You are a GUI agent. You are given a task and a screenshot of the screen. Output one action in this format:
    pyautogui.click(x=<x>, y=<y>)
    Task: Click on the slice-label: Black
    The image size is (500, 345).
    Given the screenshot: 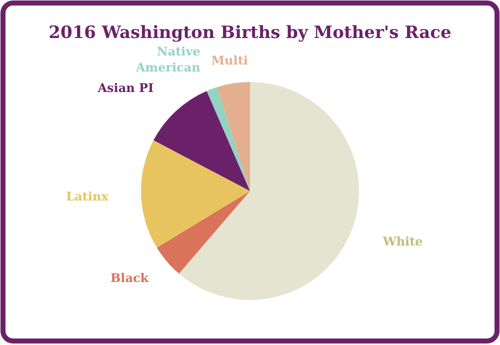 What is the action you would take?
    pyautogui.click(x=130, y=278)
    